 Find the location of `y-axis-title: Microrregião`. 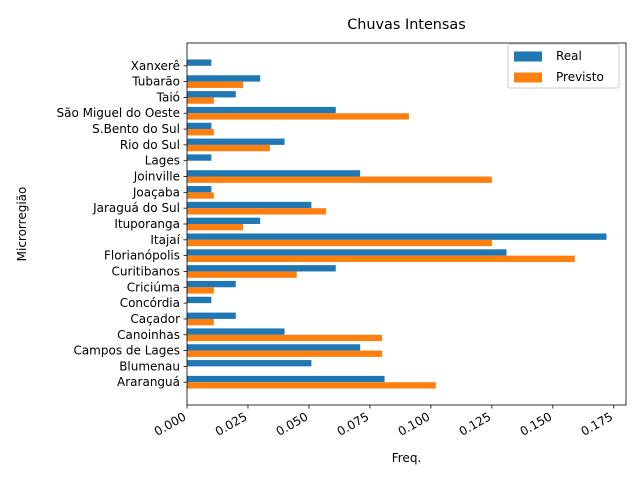

y-axis-title: Microrregião is located at coordinates (22, 224).